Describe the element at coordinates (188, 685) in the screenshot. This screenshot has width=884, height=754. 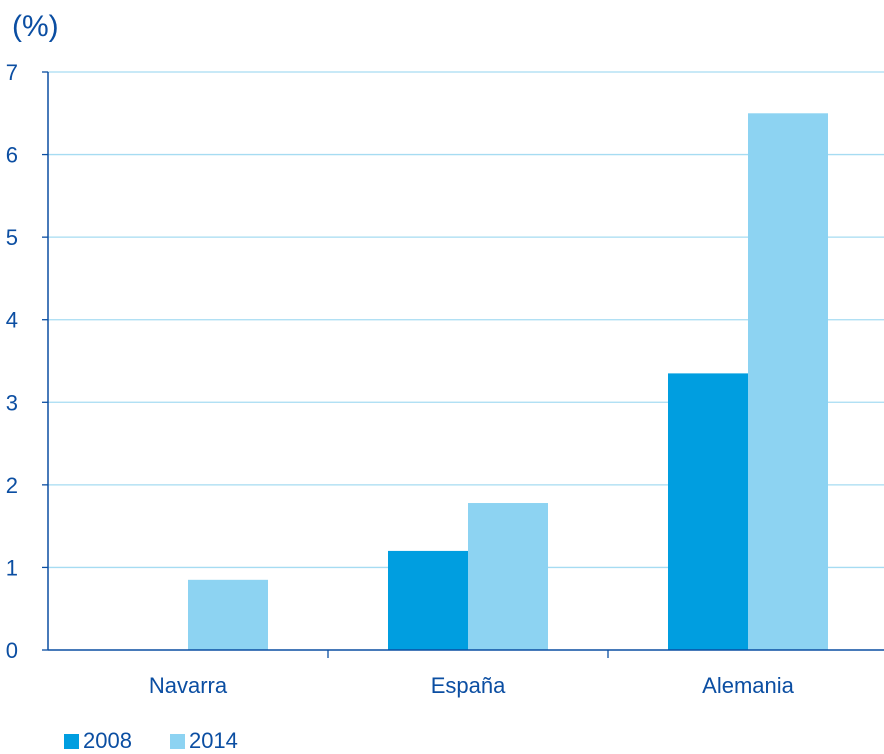
I see `x-tick-label-1: Navarra` at that location.